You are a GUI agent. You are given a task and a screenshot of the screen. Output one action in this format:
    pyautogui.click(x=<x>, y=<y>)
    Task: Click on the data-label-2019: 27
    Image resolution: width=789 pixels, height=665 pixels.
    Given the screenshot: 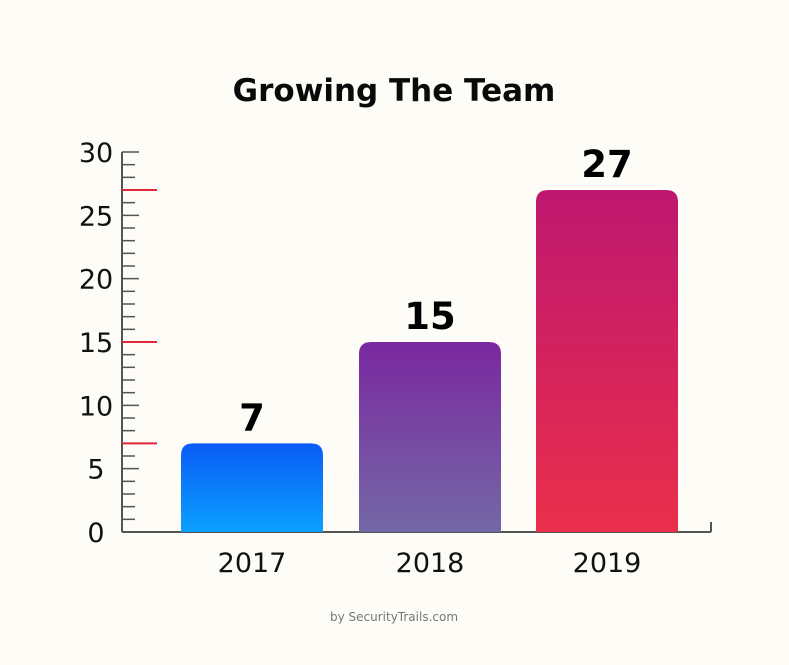 What is the action you would take?
    pyautogui.click(x=607, y=164)
    